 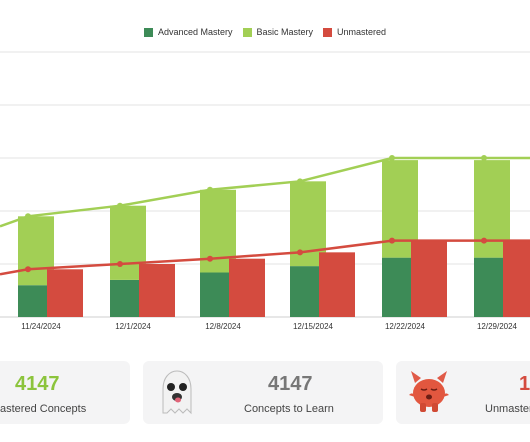 What do you see at coordinates (463, 392) in the screenshot?
I see `card-unmastered: 1 Unmaster` at bounding box center [463, 392].